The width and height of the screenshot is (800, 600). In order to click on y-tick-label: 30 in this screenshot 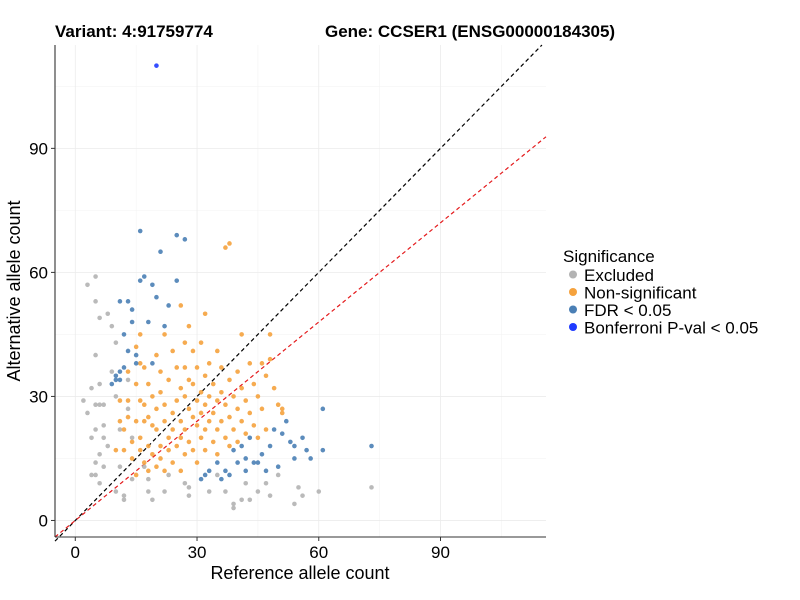, I will do `click(38, 396)`.